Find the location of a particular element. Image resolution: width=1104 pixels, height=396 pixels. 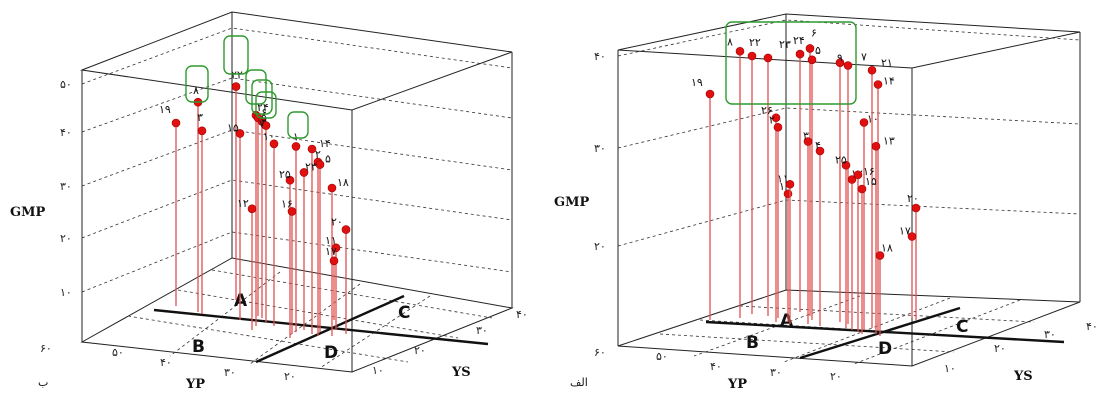

right-box-floor is located at coordinates (849, 328).